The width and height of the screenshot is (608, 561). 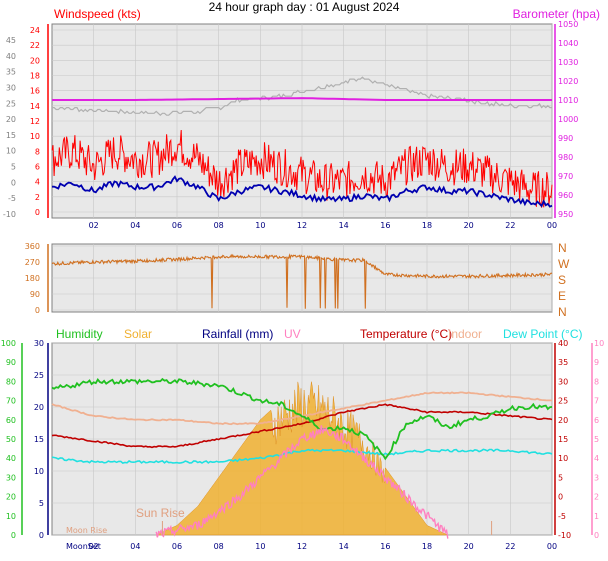 What do you see at coordinates (406, 334) in the screenshot?
I see `legend-label: Temperature (°C)` at bounding box center [406, 334].